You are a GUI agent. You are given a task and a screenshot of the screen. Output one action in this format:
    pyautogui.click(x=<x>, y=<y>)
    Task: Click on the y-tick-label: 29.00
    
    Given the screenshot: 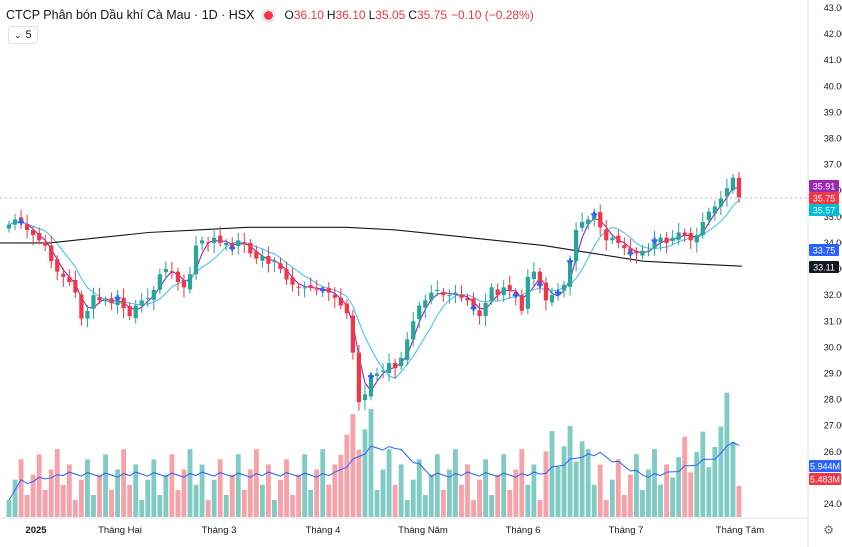 What is the action you would take?
    pyautogui.click(x=833, y=373)
    